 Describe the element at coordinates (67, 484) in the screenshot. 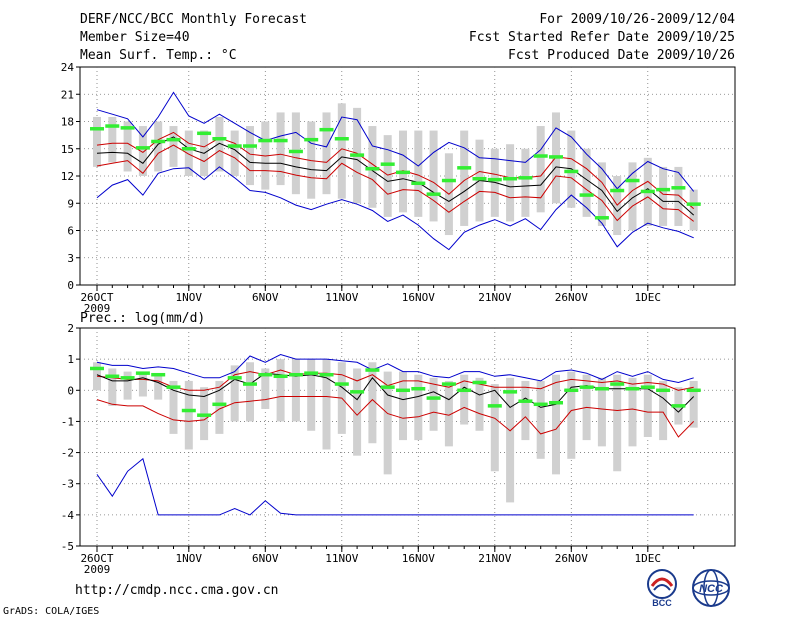

I see `y-tick-label: -3` at that location.